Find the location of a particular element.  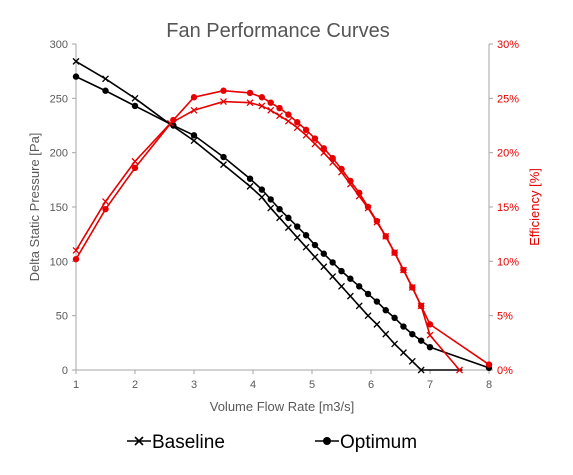

x-tick-label: 8 is located at coordinates (489, 385).